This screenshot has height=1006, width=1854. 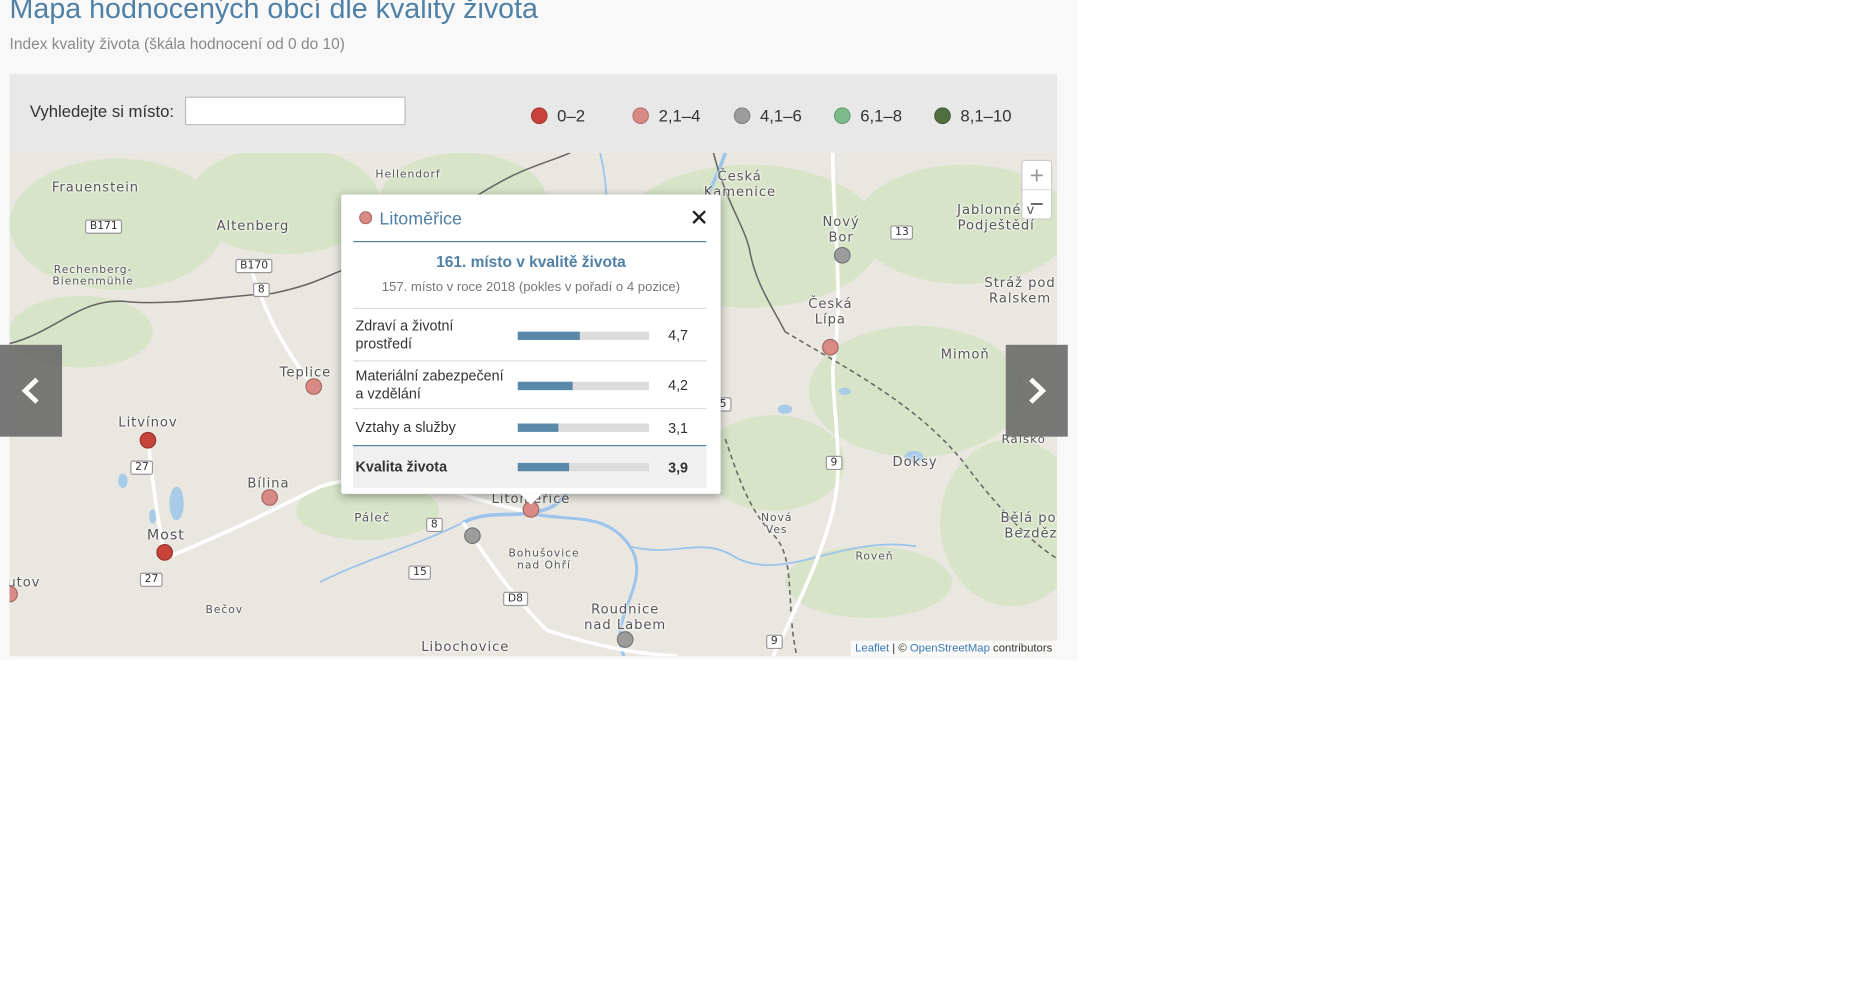 I want to click on legend-item: 2,1–4, so click(x=666, y=115).